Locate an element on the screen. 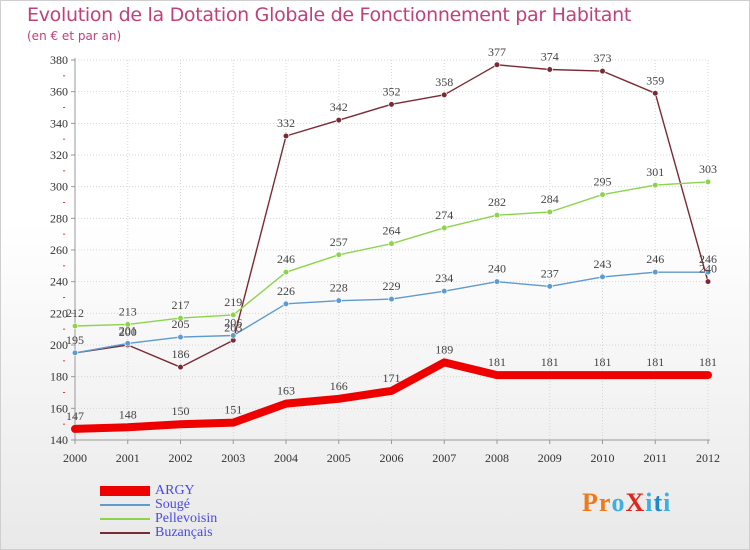  data-label-argy-2006: 171 is located at coordinates (392, 378).